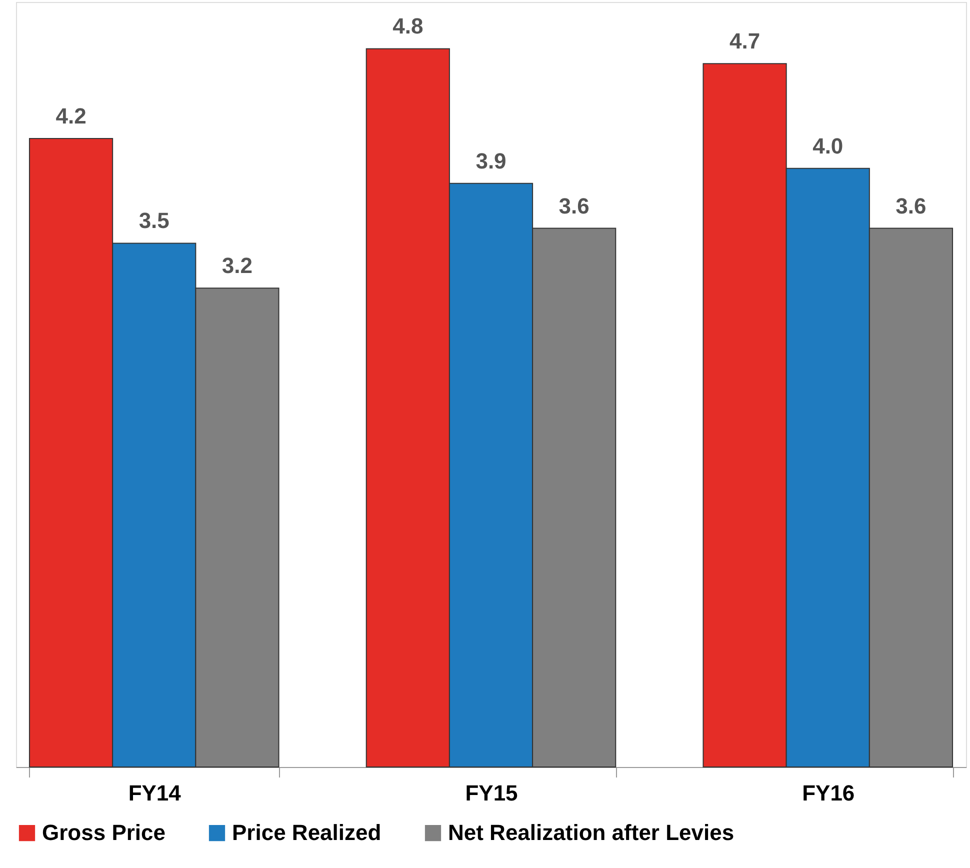 This screenshot has height=868, width=970. What do you see at coordinates (155, 793) in the screenshot?
I see `x-tick-label: FY14` at bounding box center [155, 793].